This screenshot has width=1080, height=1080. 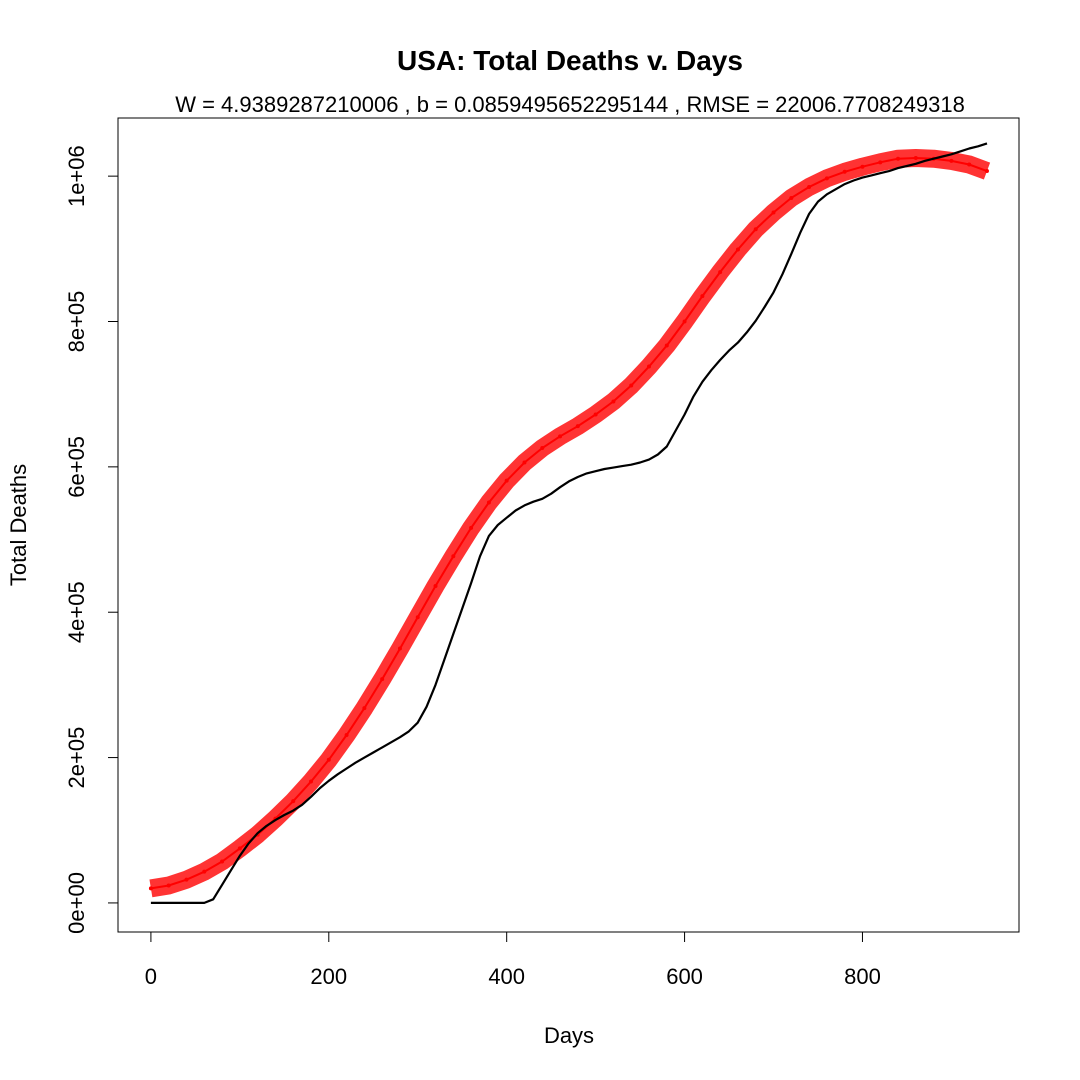 I want to click on y-tick-label: 4e+05, so click(x=76, y=612).